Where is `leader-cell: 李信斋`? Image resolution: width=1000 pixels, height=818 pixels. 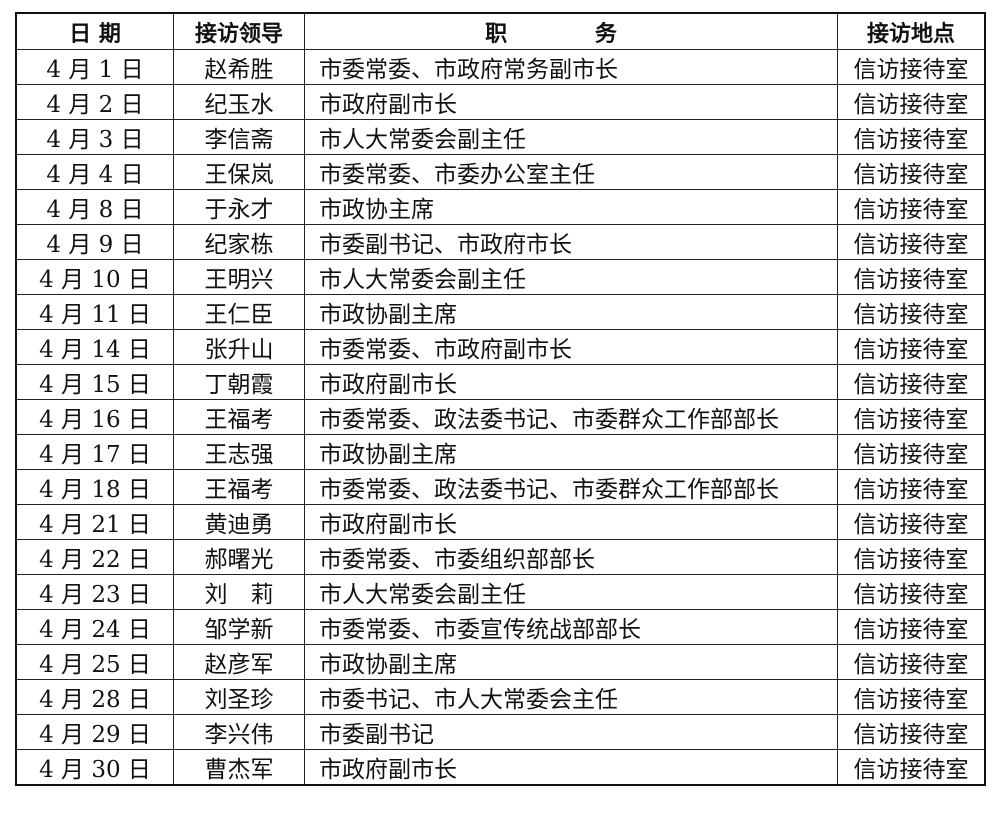
leader-cell: 李信斋 is located at coordinates (239, 137).